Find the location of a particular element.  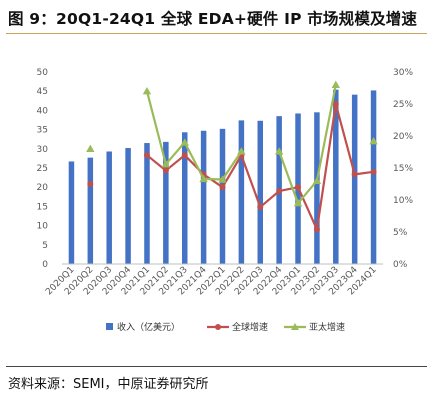

left-tick-label: 5 is located at coordinates (45, 246).